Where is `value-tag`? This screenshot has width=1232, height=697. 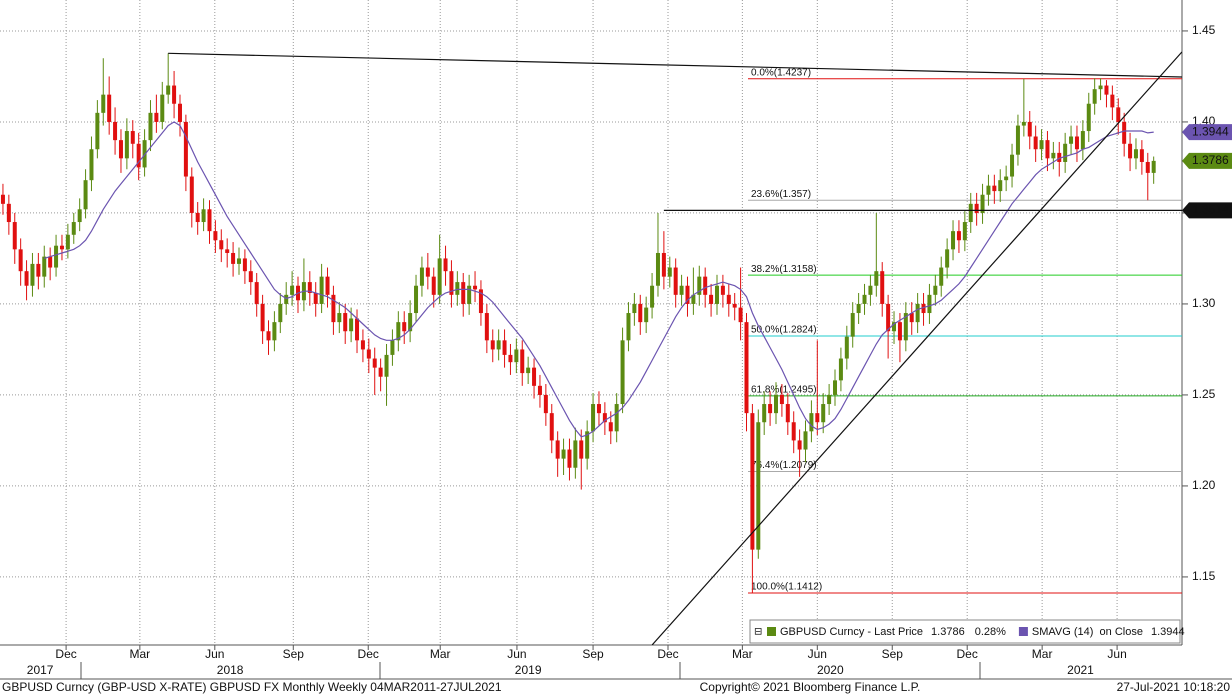
value-tag is located at coordinates (1207, 132).